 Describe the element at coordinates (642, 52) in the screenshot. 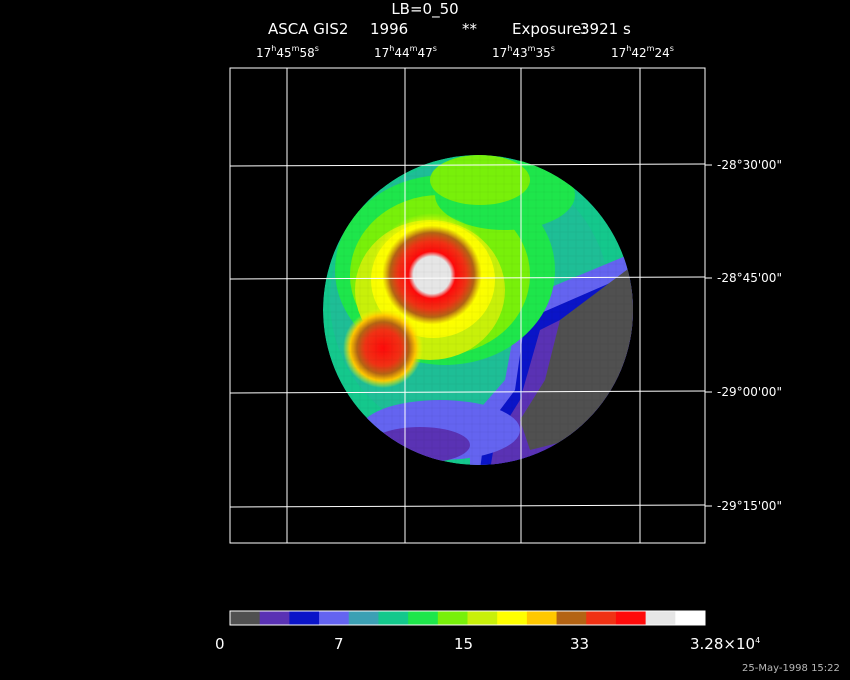

I see `ra-tick-label: 17h42m24s` at that location.